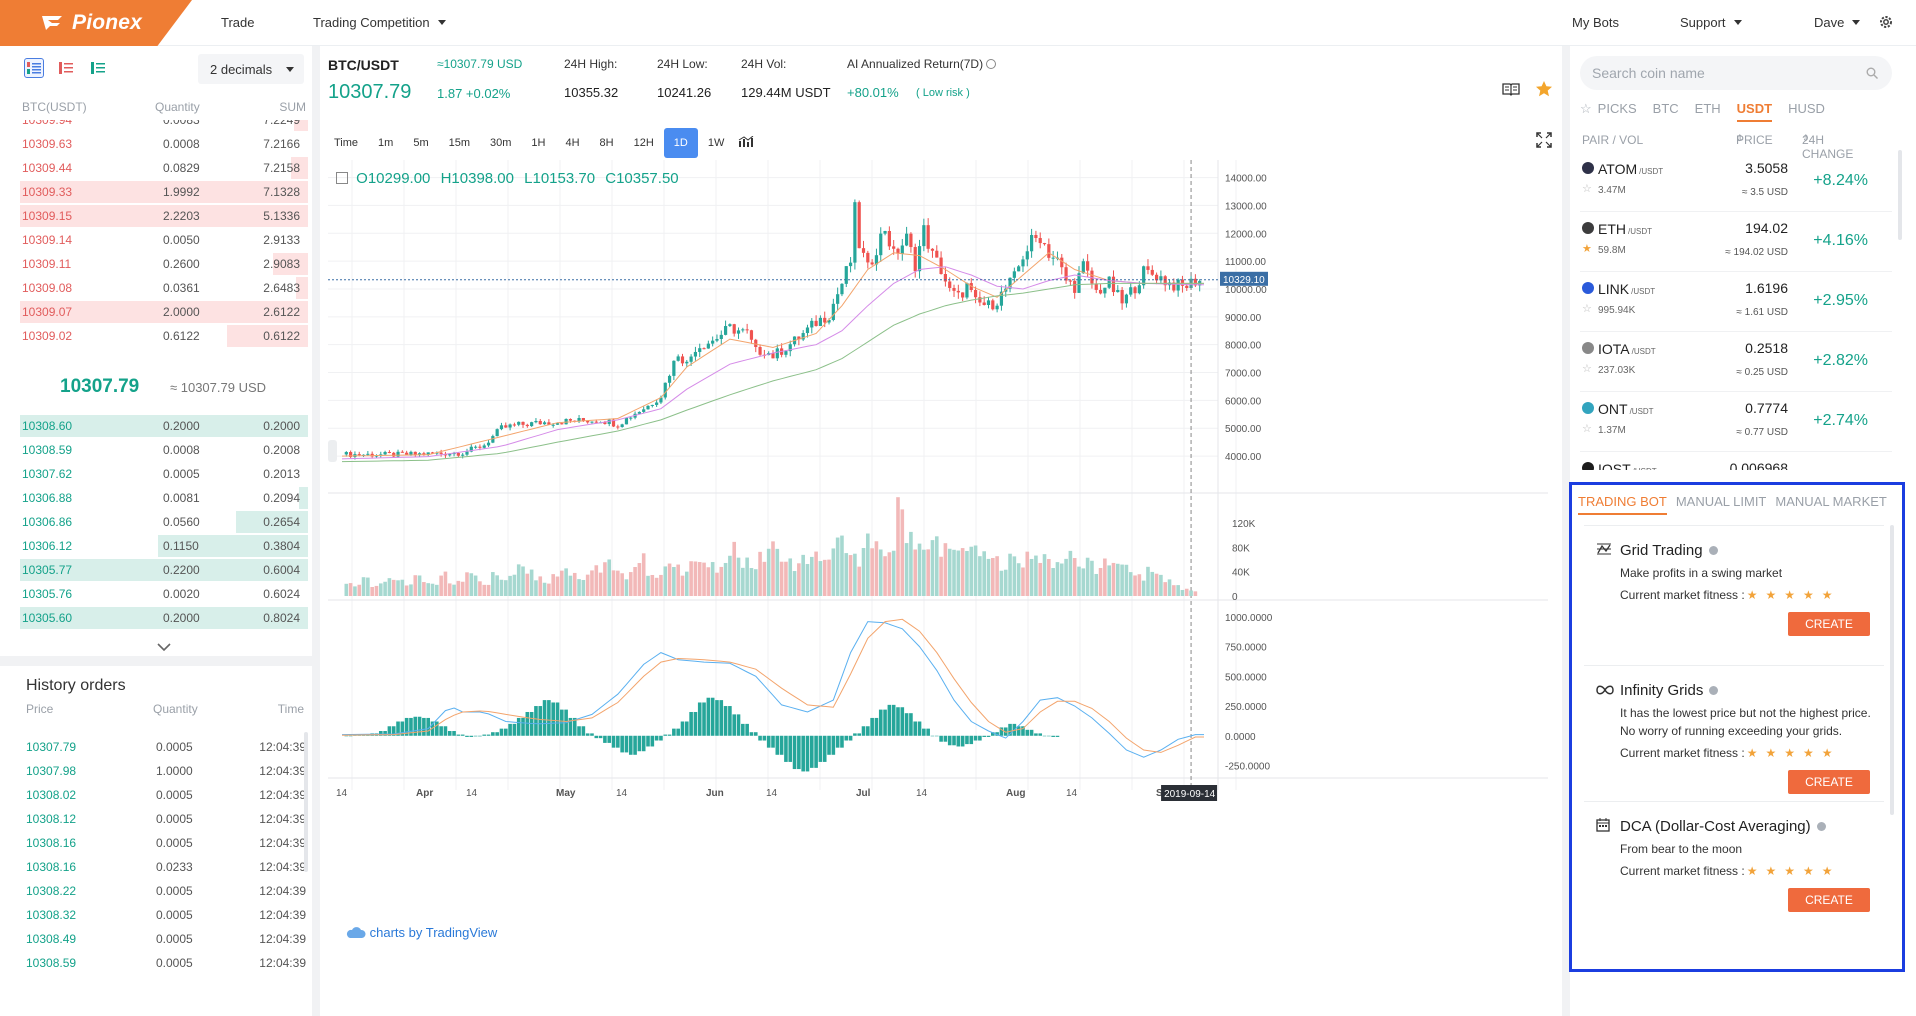 The image size is (1916, 1016). I want to click on ask-row: 10309.44 0.0829 7.2158, so click(164, 168).